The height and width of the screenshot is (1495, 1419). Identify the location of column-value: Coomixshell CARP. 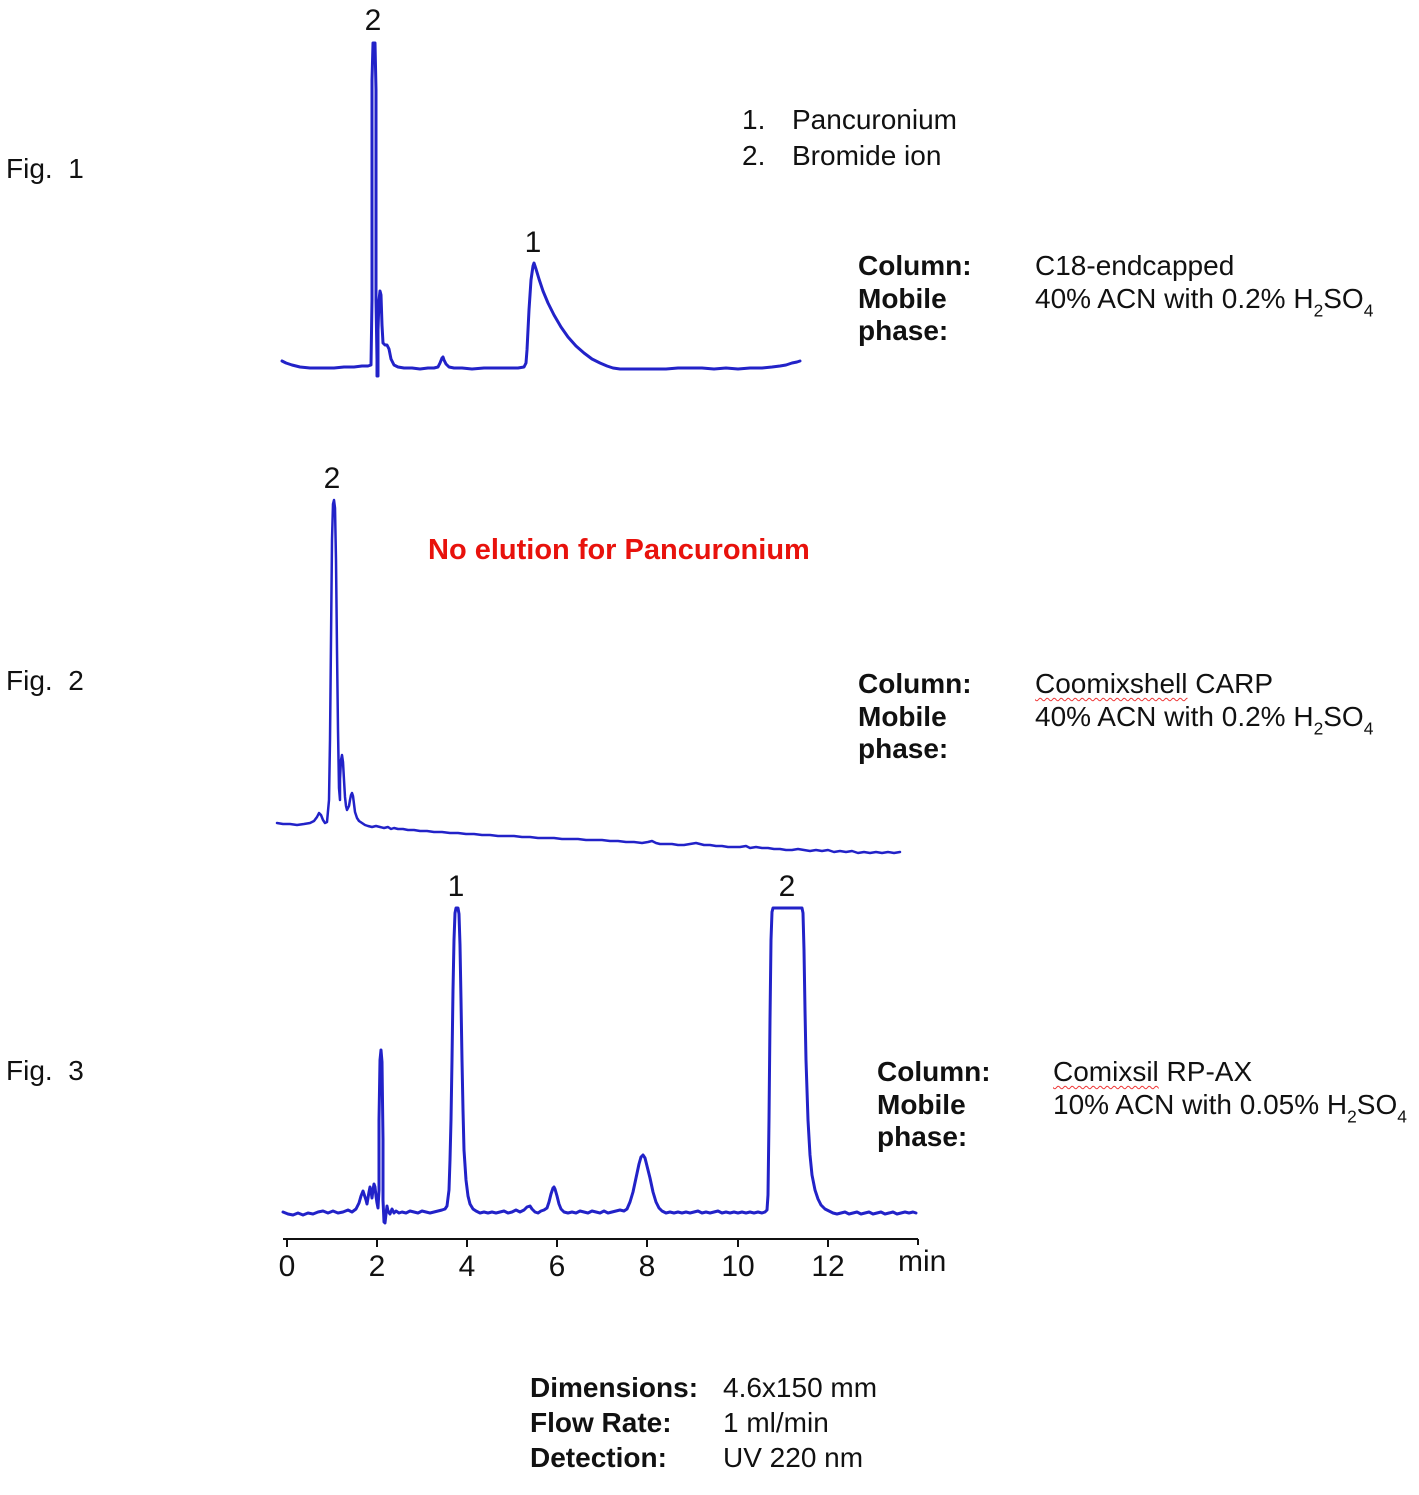
(1154, 684).